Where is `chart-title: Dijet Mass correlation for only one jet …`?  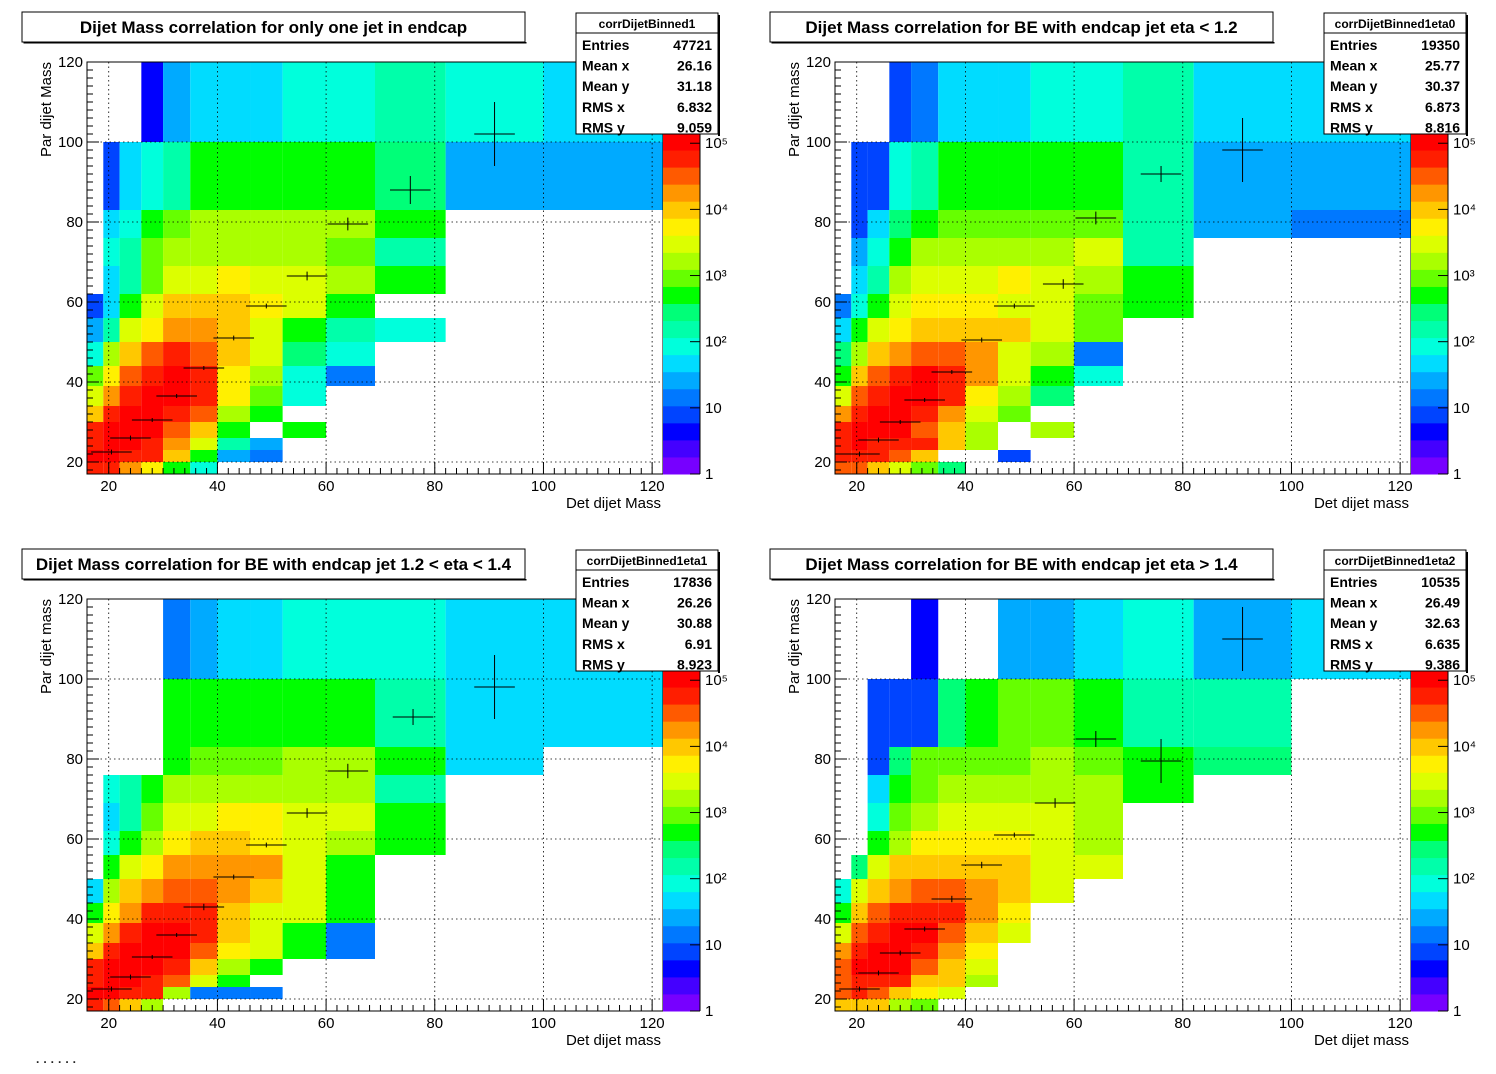
chart-title: Dijet Mass correlation for only one jet … is located at coordinates (273, 27).